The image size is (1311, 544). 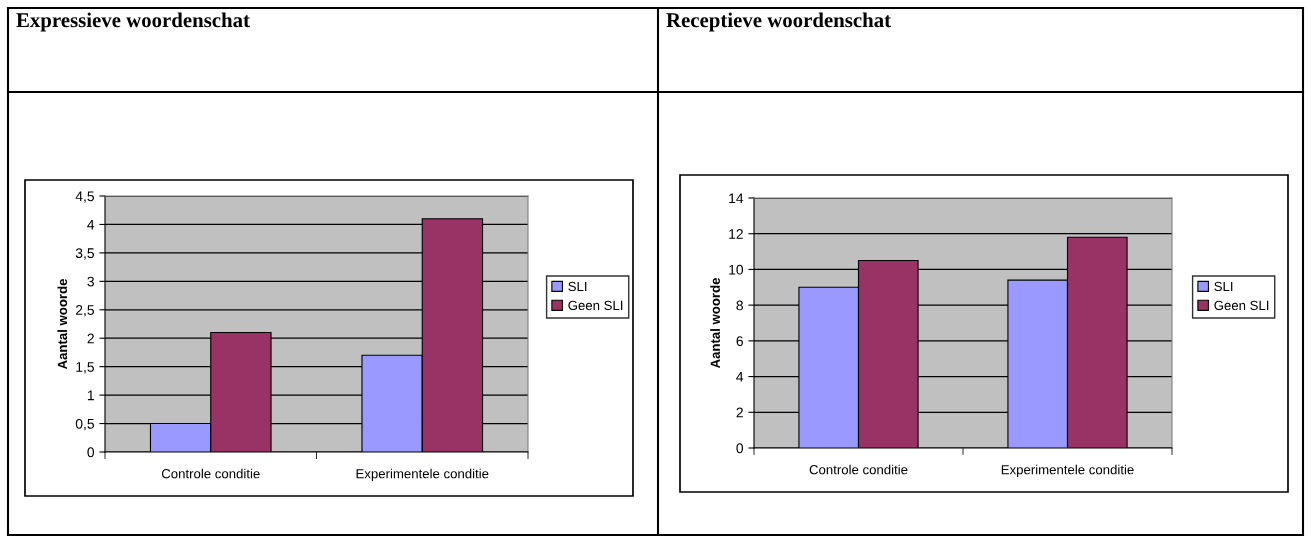 What do you see at coordinates (85, 368) in the screenshot?
I see `y-tick-label: 1,5` at bounding box center [85, 368].